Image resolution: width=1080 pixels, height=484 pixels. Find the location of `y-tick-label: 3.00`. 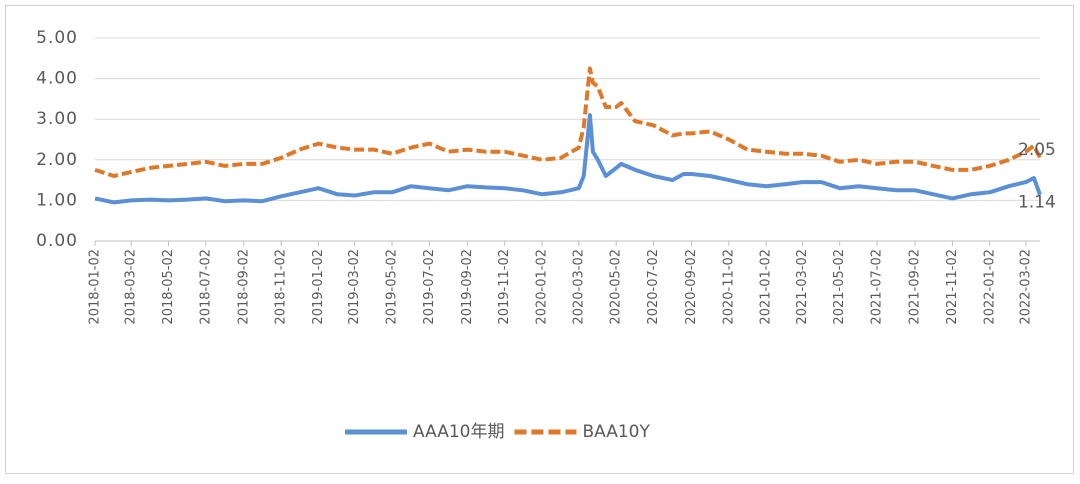

y-tick-label: 3.00 is located at coordinates (57, 119).